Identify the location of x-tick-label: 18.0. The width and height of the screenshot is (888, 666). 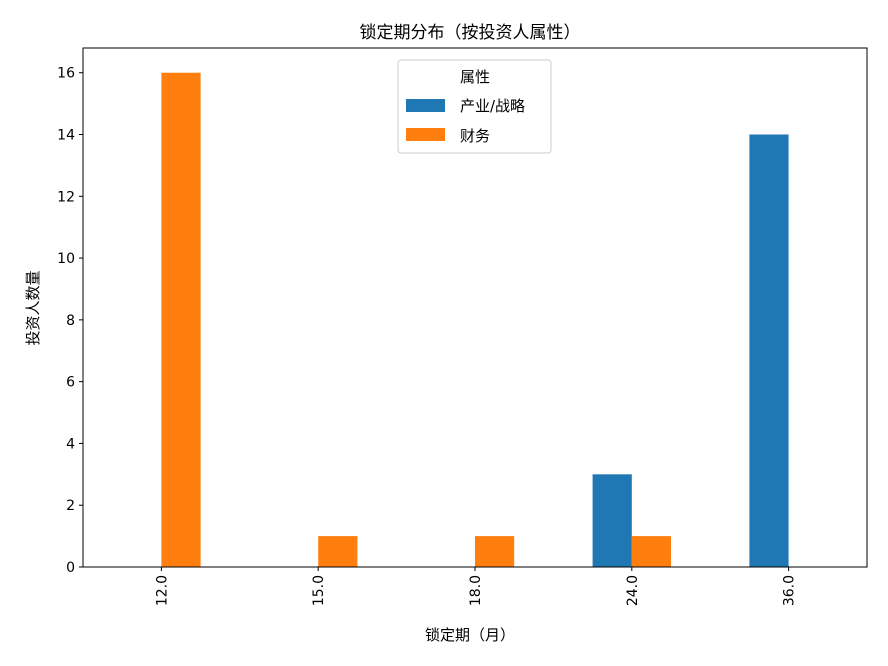
(476, 590).